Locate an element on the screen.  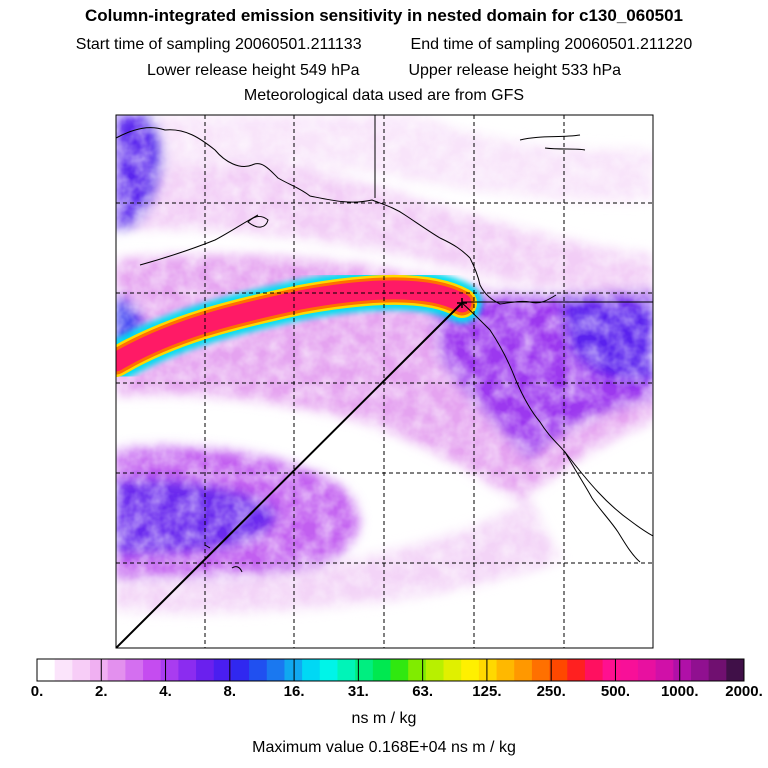
colorbar-tick-label: 250. is located at coordinates (551, 691).